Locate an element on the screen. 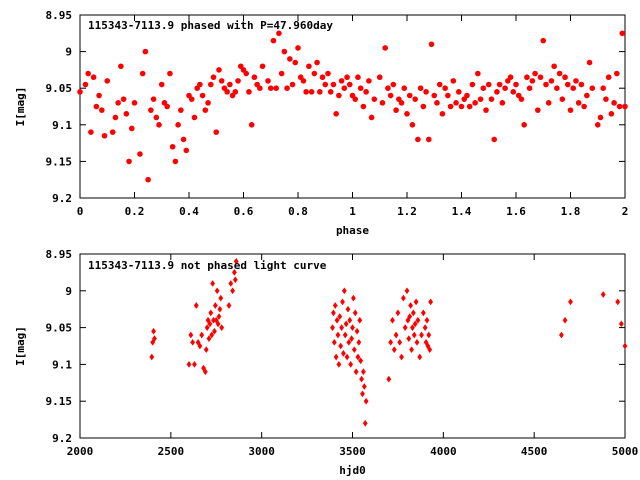  y-tick-label: 8.95 is located at coordinates (59, 15).